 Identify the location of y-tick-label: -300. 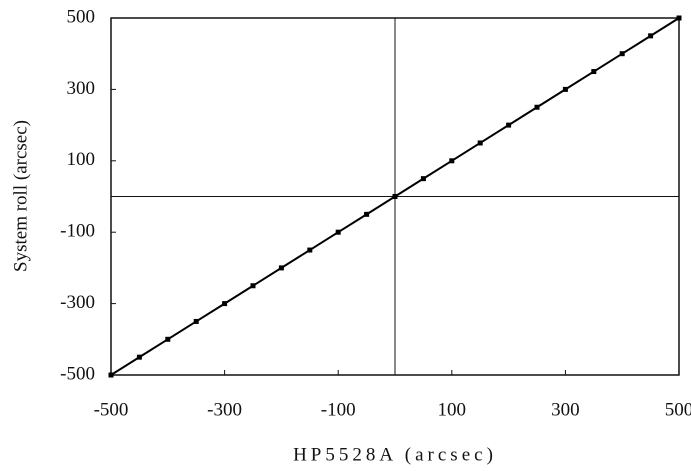
(77, 302).